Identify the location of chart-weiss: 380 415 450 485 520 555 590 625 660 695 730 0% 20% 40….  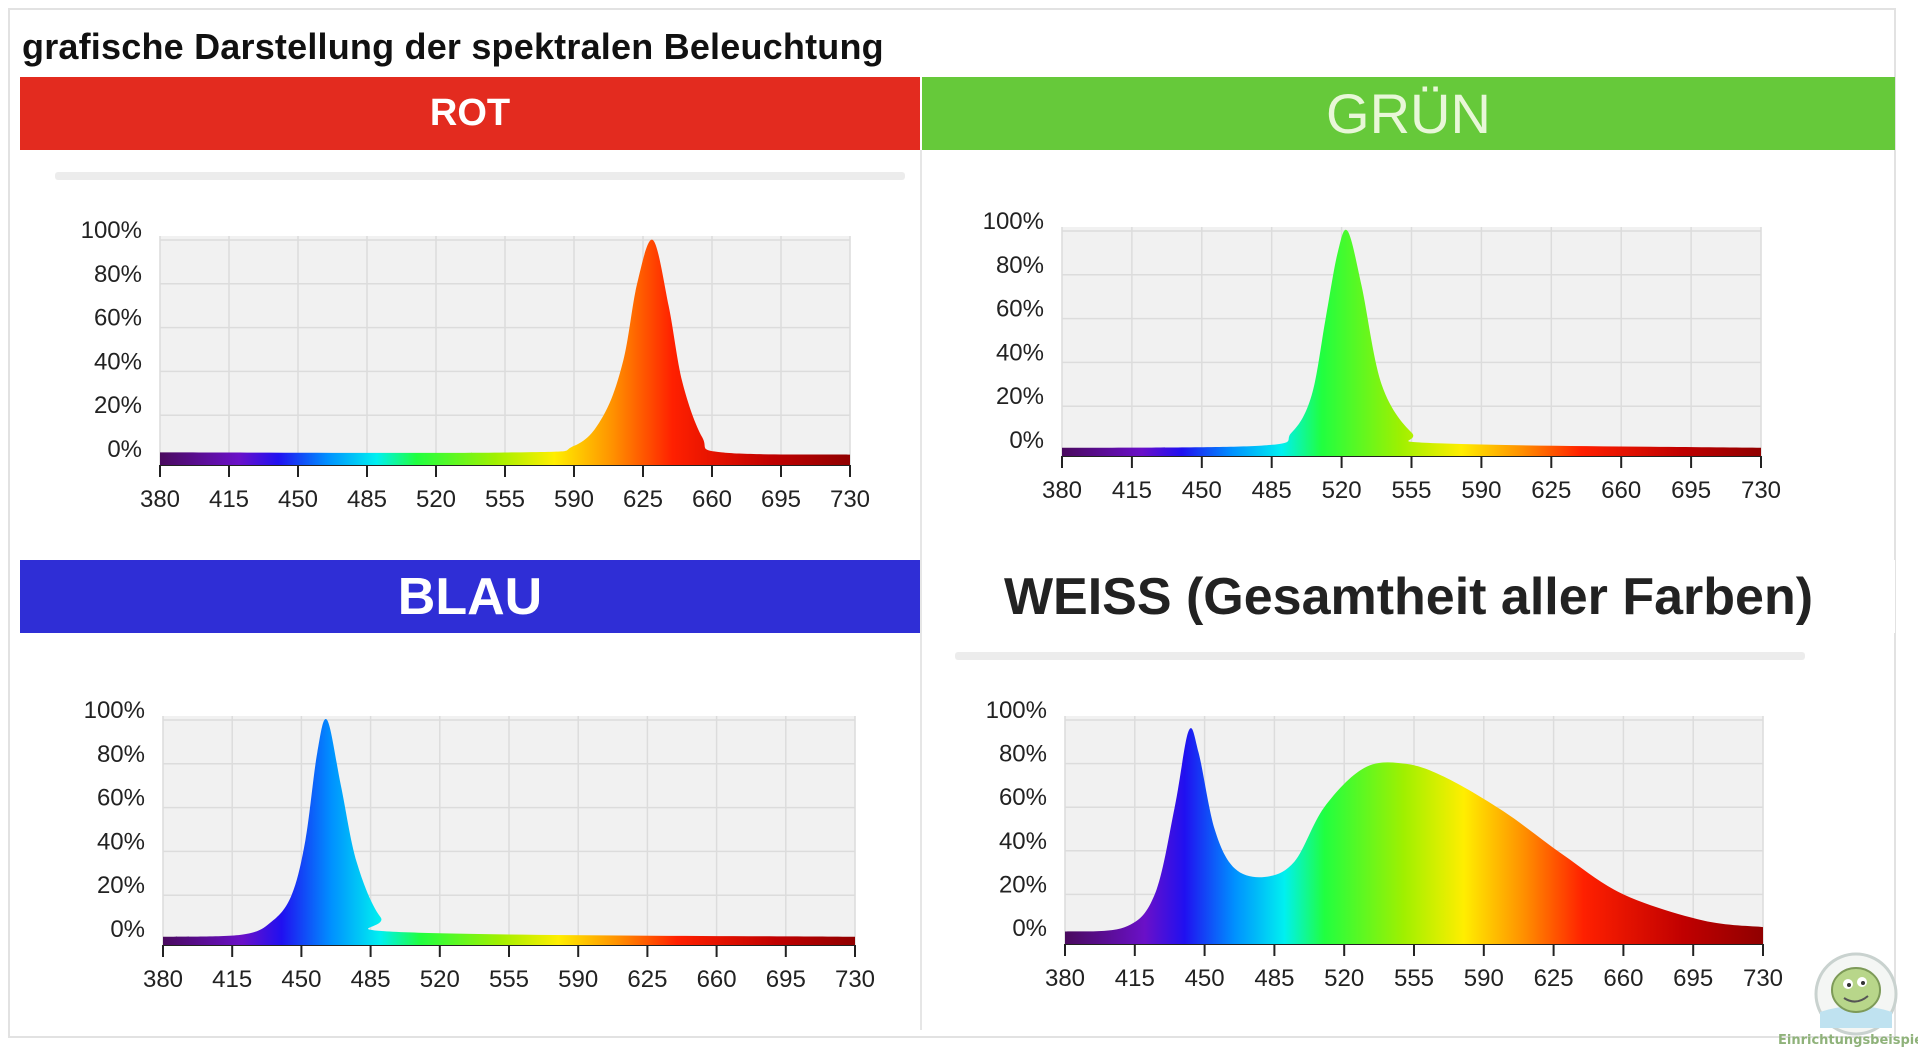
(1384, 844).